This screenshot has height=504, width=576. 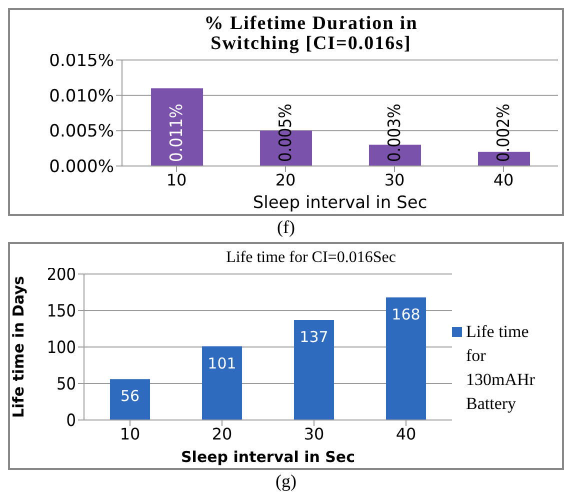 What do you see at coordinates (311, 257) in the screenshot?
I see `chart-title: Life time for CI=0.016Sec` at bounding box center [311, 257].